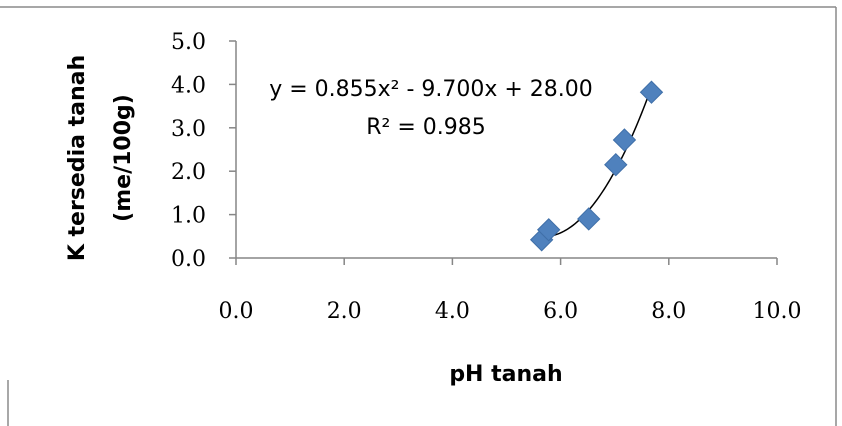 Image resolution: width=842 pixels, height=426 pixels. What do you see at coordinates (597, 161) in the screenshot?
I see `trendline` at bounding box center [597, 161].